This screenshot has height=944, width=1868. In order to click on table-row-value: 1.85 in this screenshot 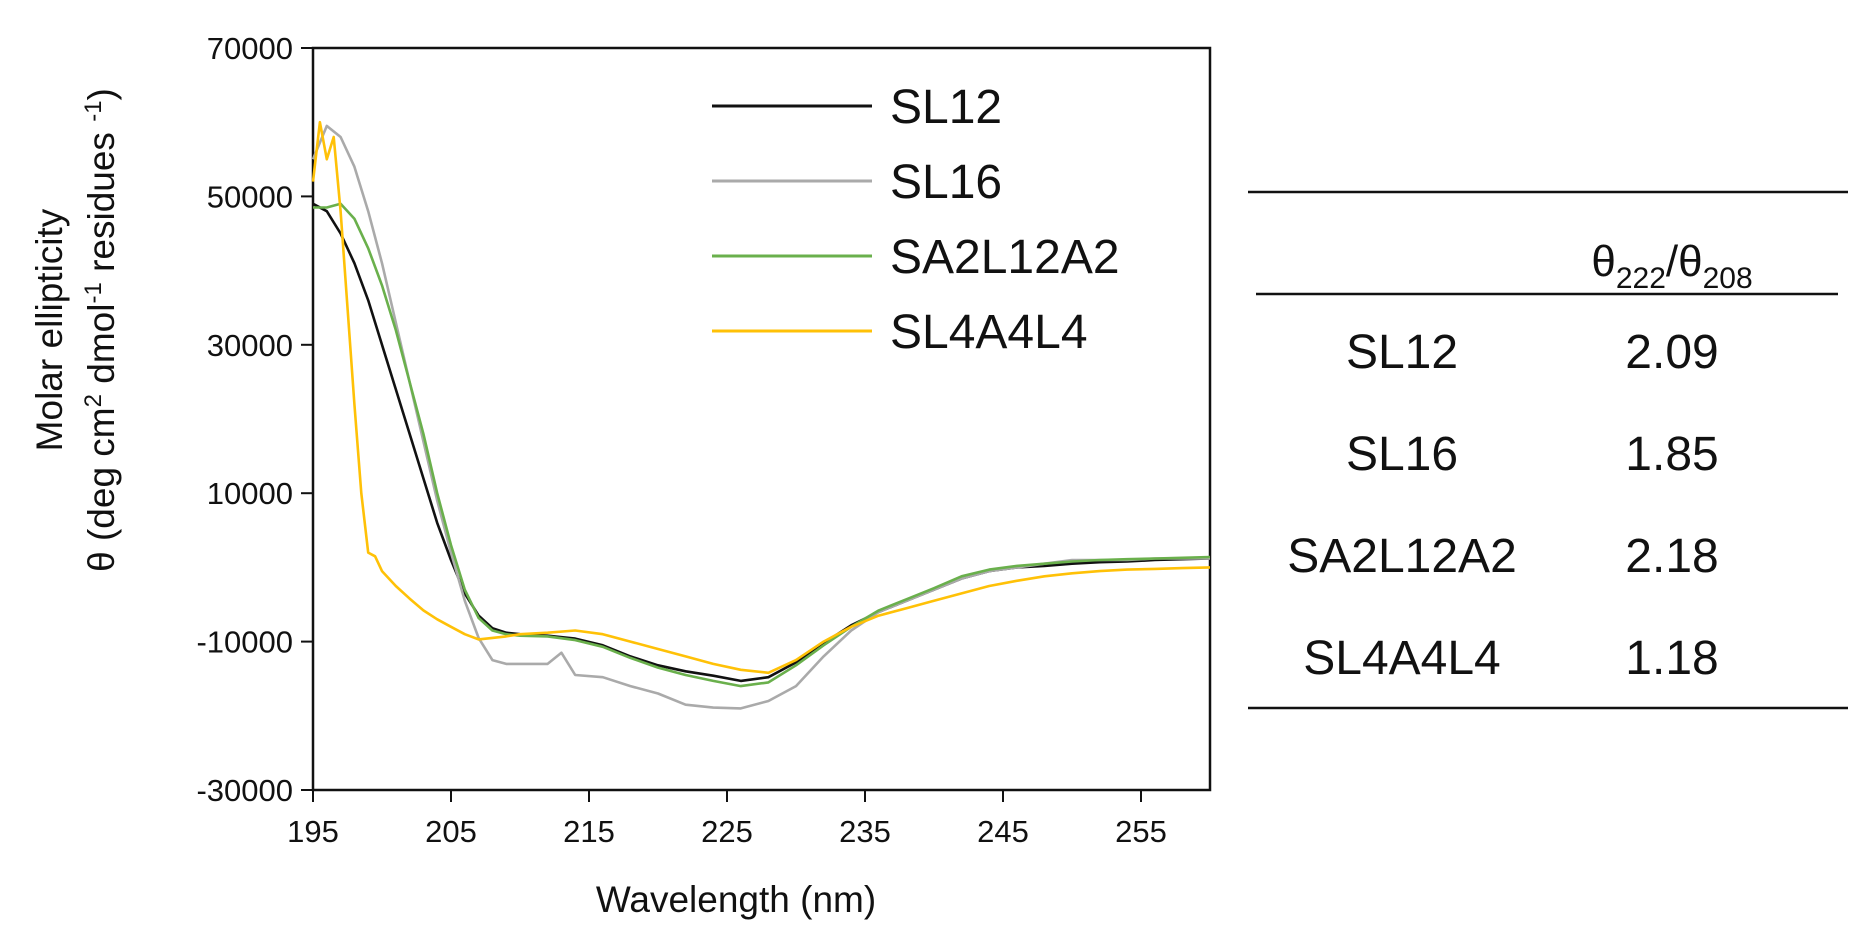, I will do `click(1671, 454)`.